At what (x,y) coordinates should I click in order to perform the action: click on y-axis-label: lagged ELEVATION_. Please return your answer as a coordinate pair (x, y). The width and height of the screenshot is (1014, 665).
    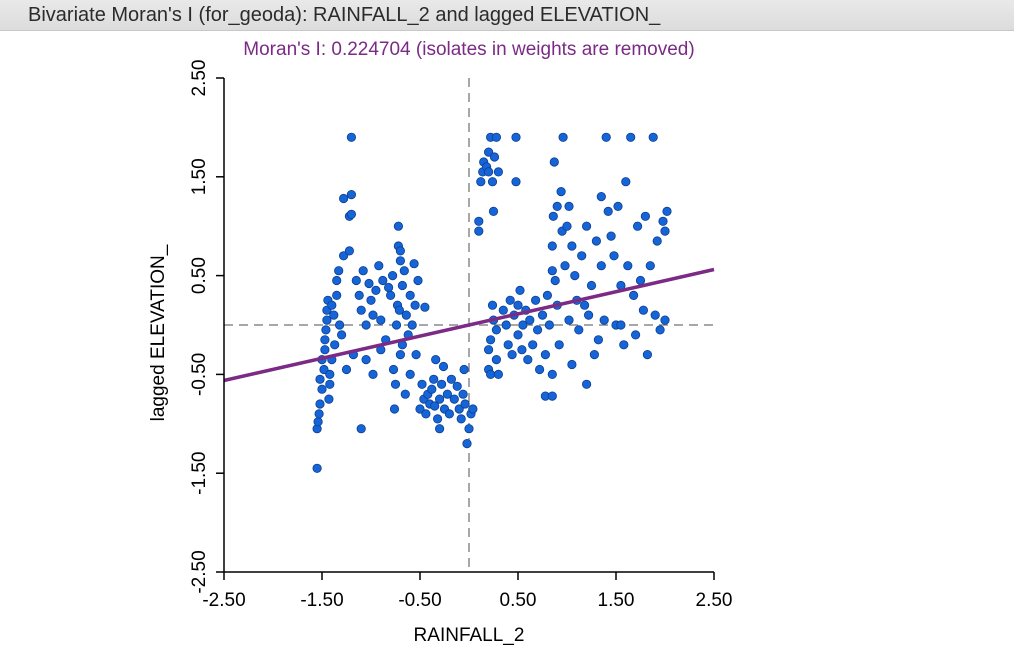
    Looking at the image, I should click on (158, 332).